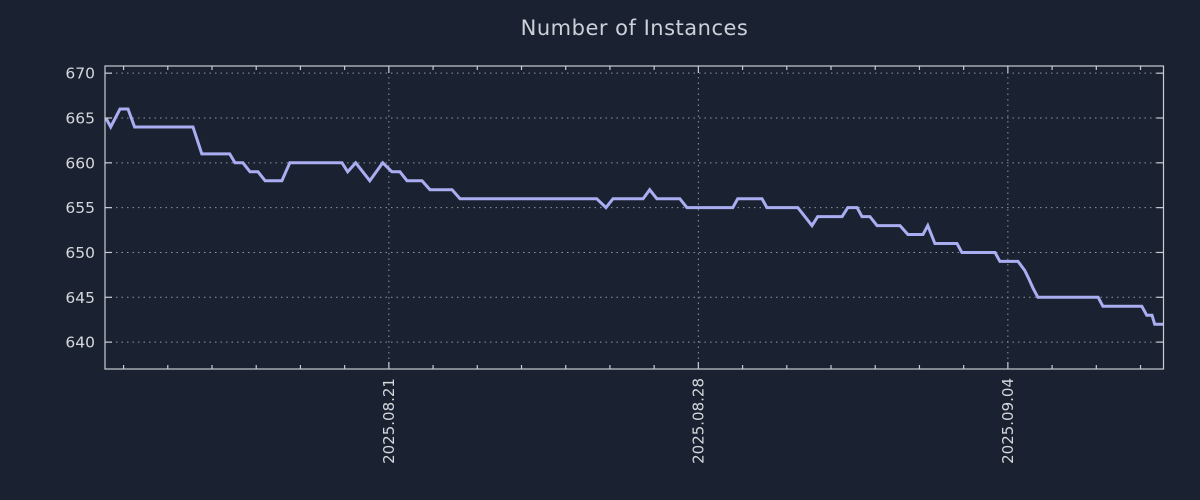  Describe the element at coordinates (80, 253) in the screenshot. I see `y-tick-label: 650` at that location.